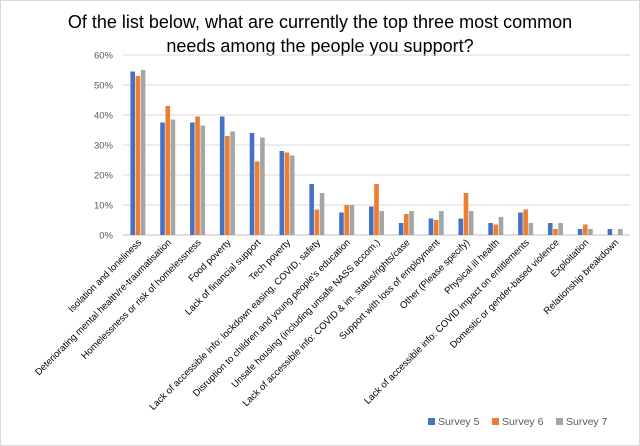 The width and height of the screenshot is (640, 446). Describe the element at coordinates (320, 46) in the screenshot. I see `chart-title-line-2: needs among the people you support?` at that location.